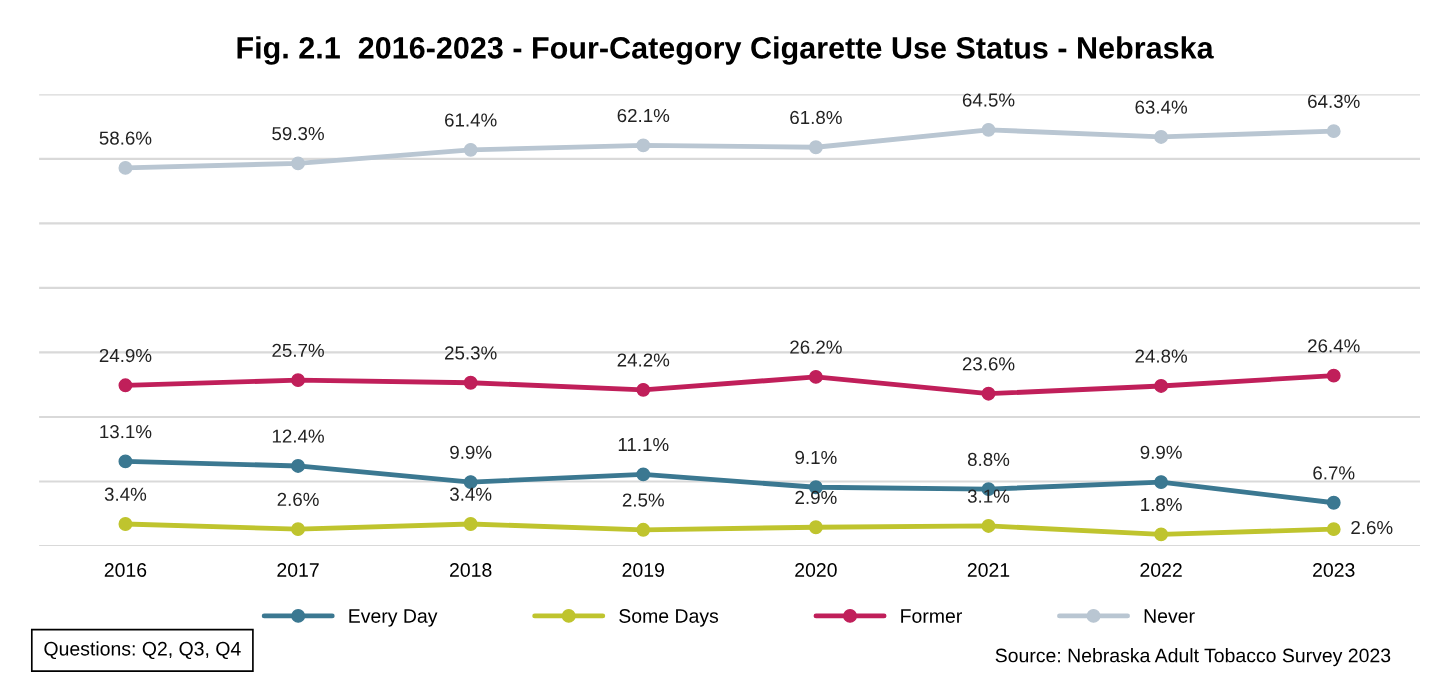 This screenshot has width=1449, height=674. I want to click on data-label: 13.1%, so click(126, 432).